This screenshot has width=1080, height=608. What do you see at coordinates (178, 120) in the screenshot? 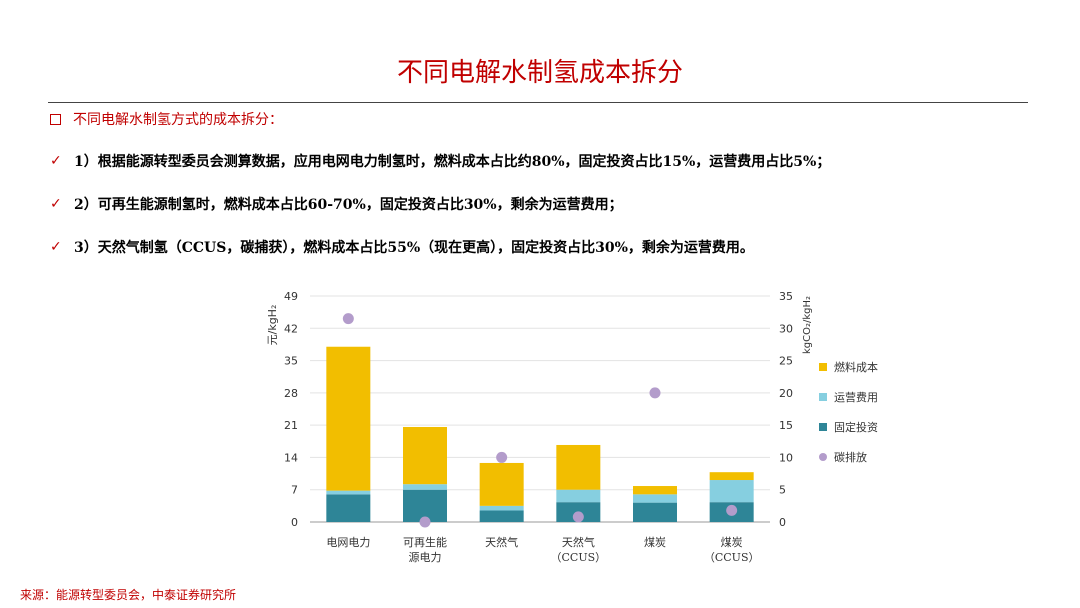
I see `section-heading-text: 不同电解水制氢方式的成本拆分：` at bounding box center [178, 120].